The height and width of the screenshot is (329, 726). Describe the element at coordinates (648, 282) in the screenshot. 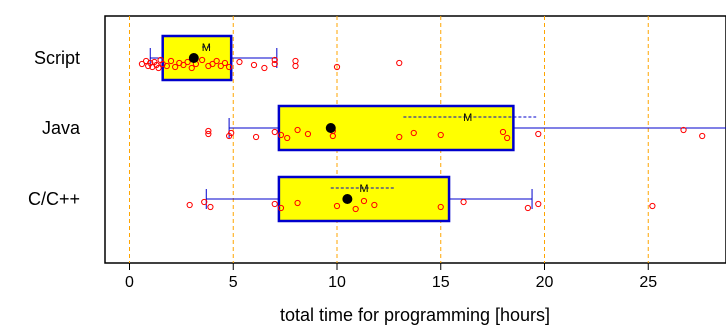

I see `x-tick-label: 25` at that location.